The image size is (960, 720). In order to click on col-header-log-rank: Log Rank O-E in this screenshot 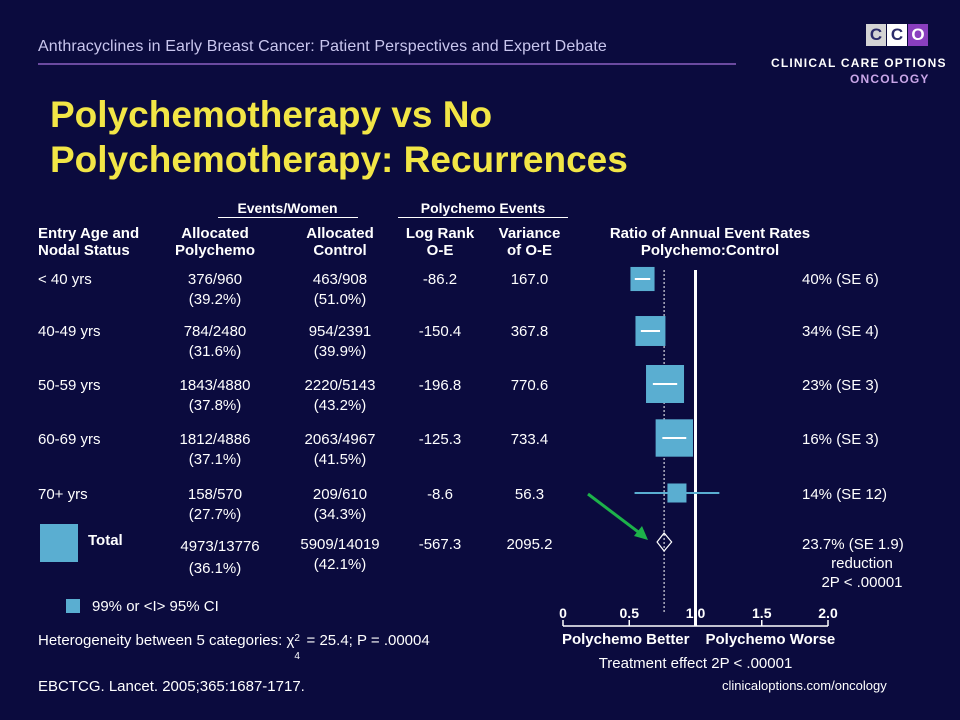, I will do `click(440, 242)`.